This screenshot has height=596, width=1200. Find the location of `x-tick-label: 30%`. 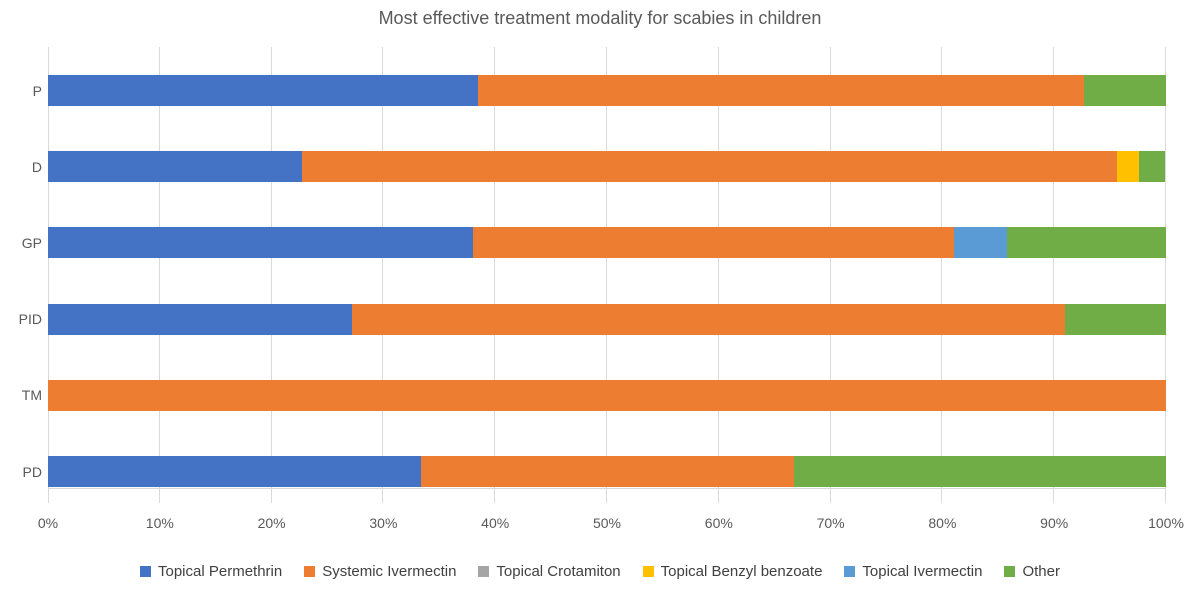

x-tick-label: 30% is located at coordinates (383, 523).